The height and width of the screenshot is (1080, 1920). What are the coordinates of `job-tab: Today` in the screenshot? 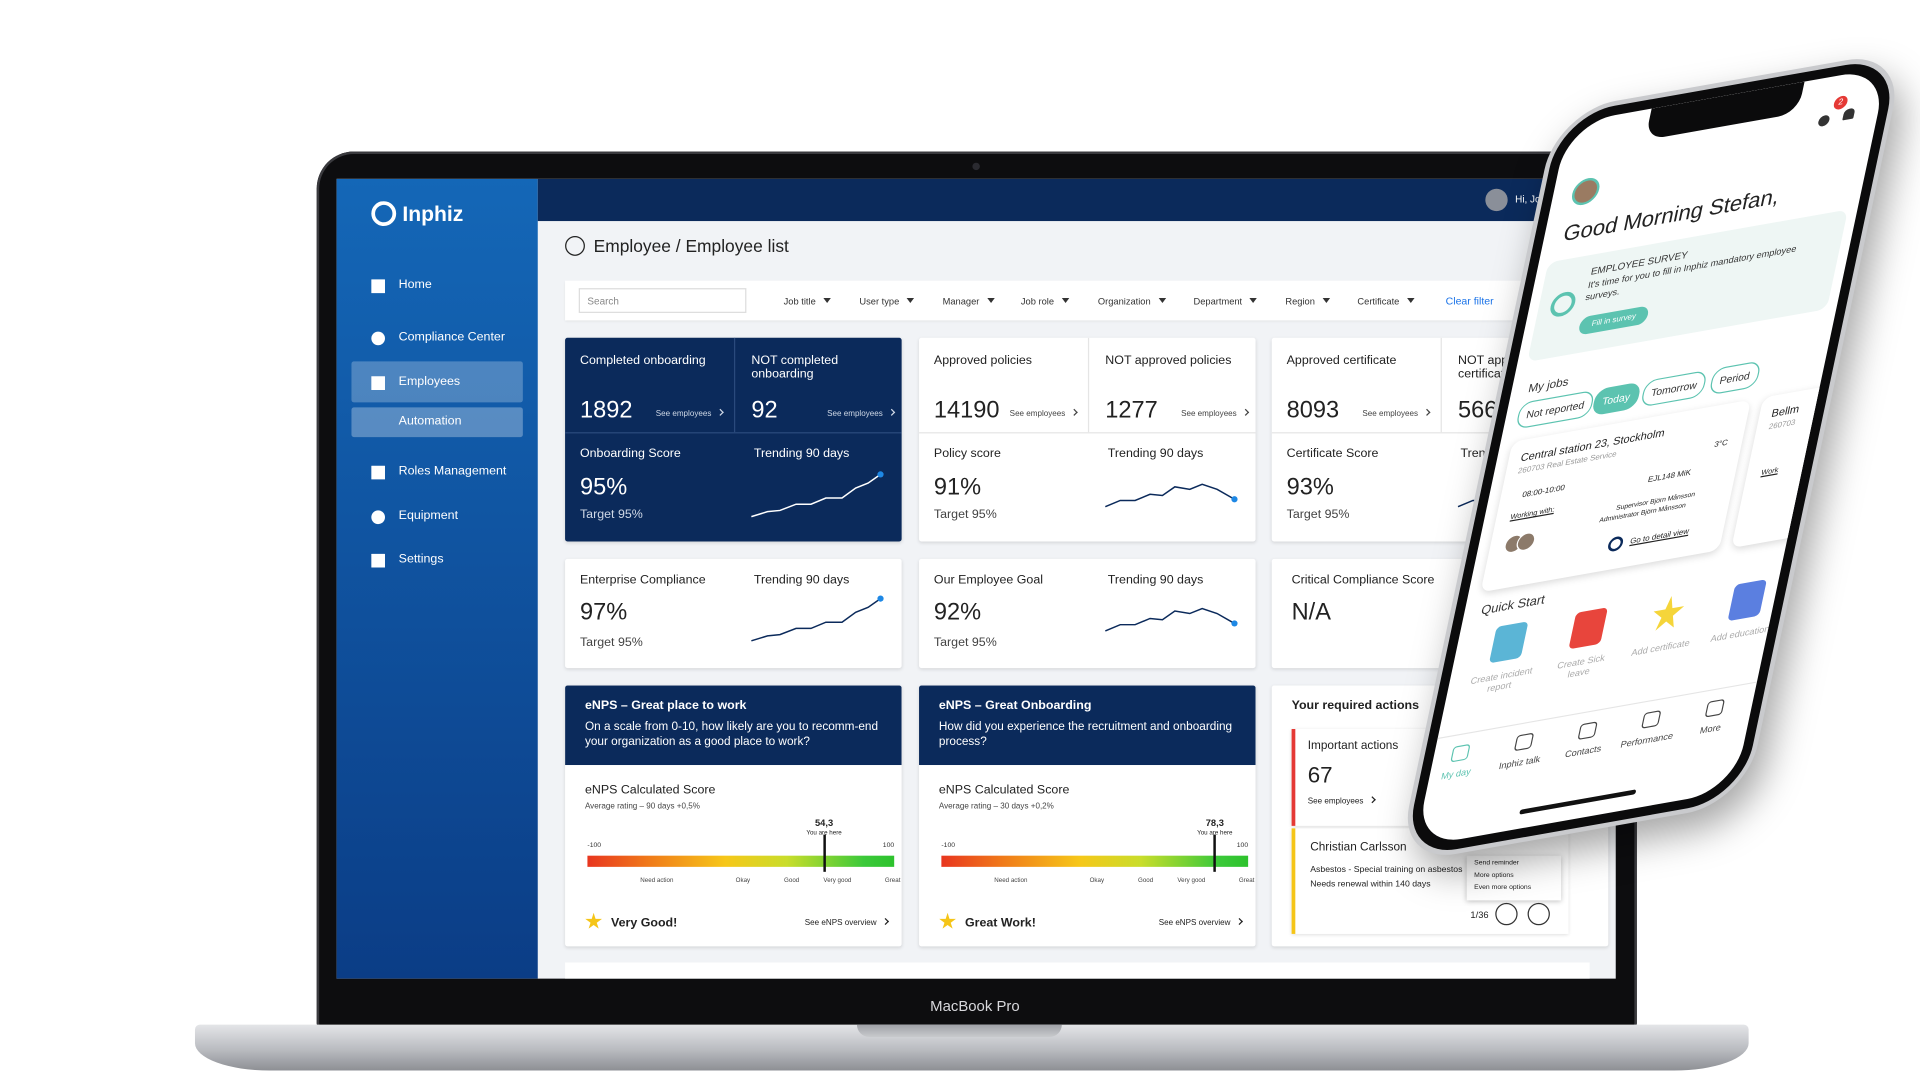 It's located at (1616, 399).